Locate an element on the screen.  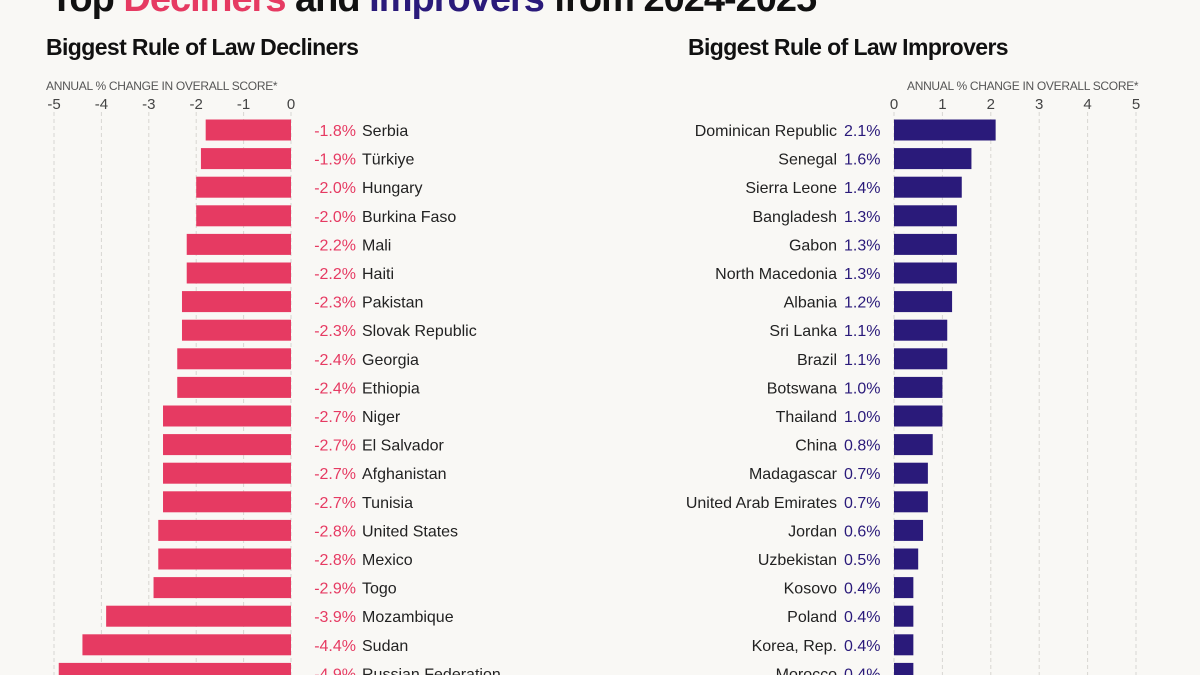
dec-country-label: United States is located at coordinates (410, 531).